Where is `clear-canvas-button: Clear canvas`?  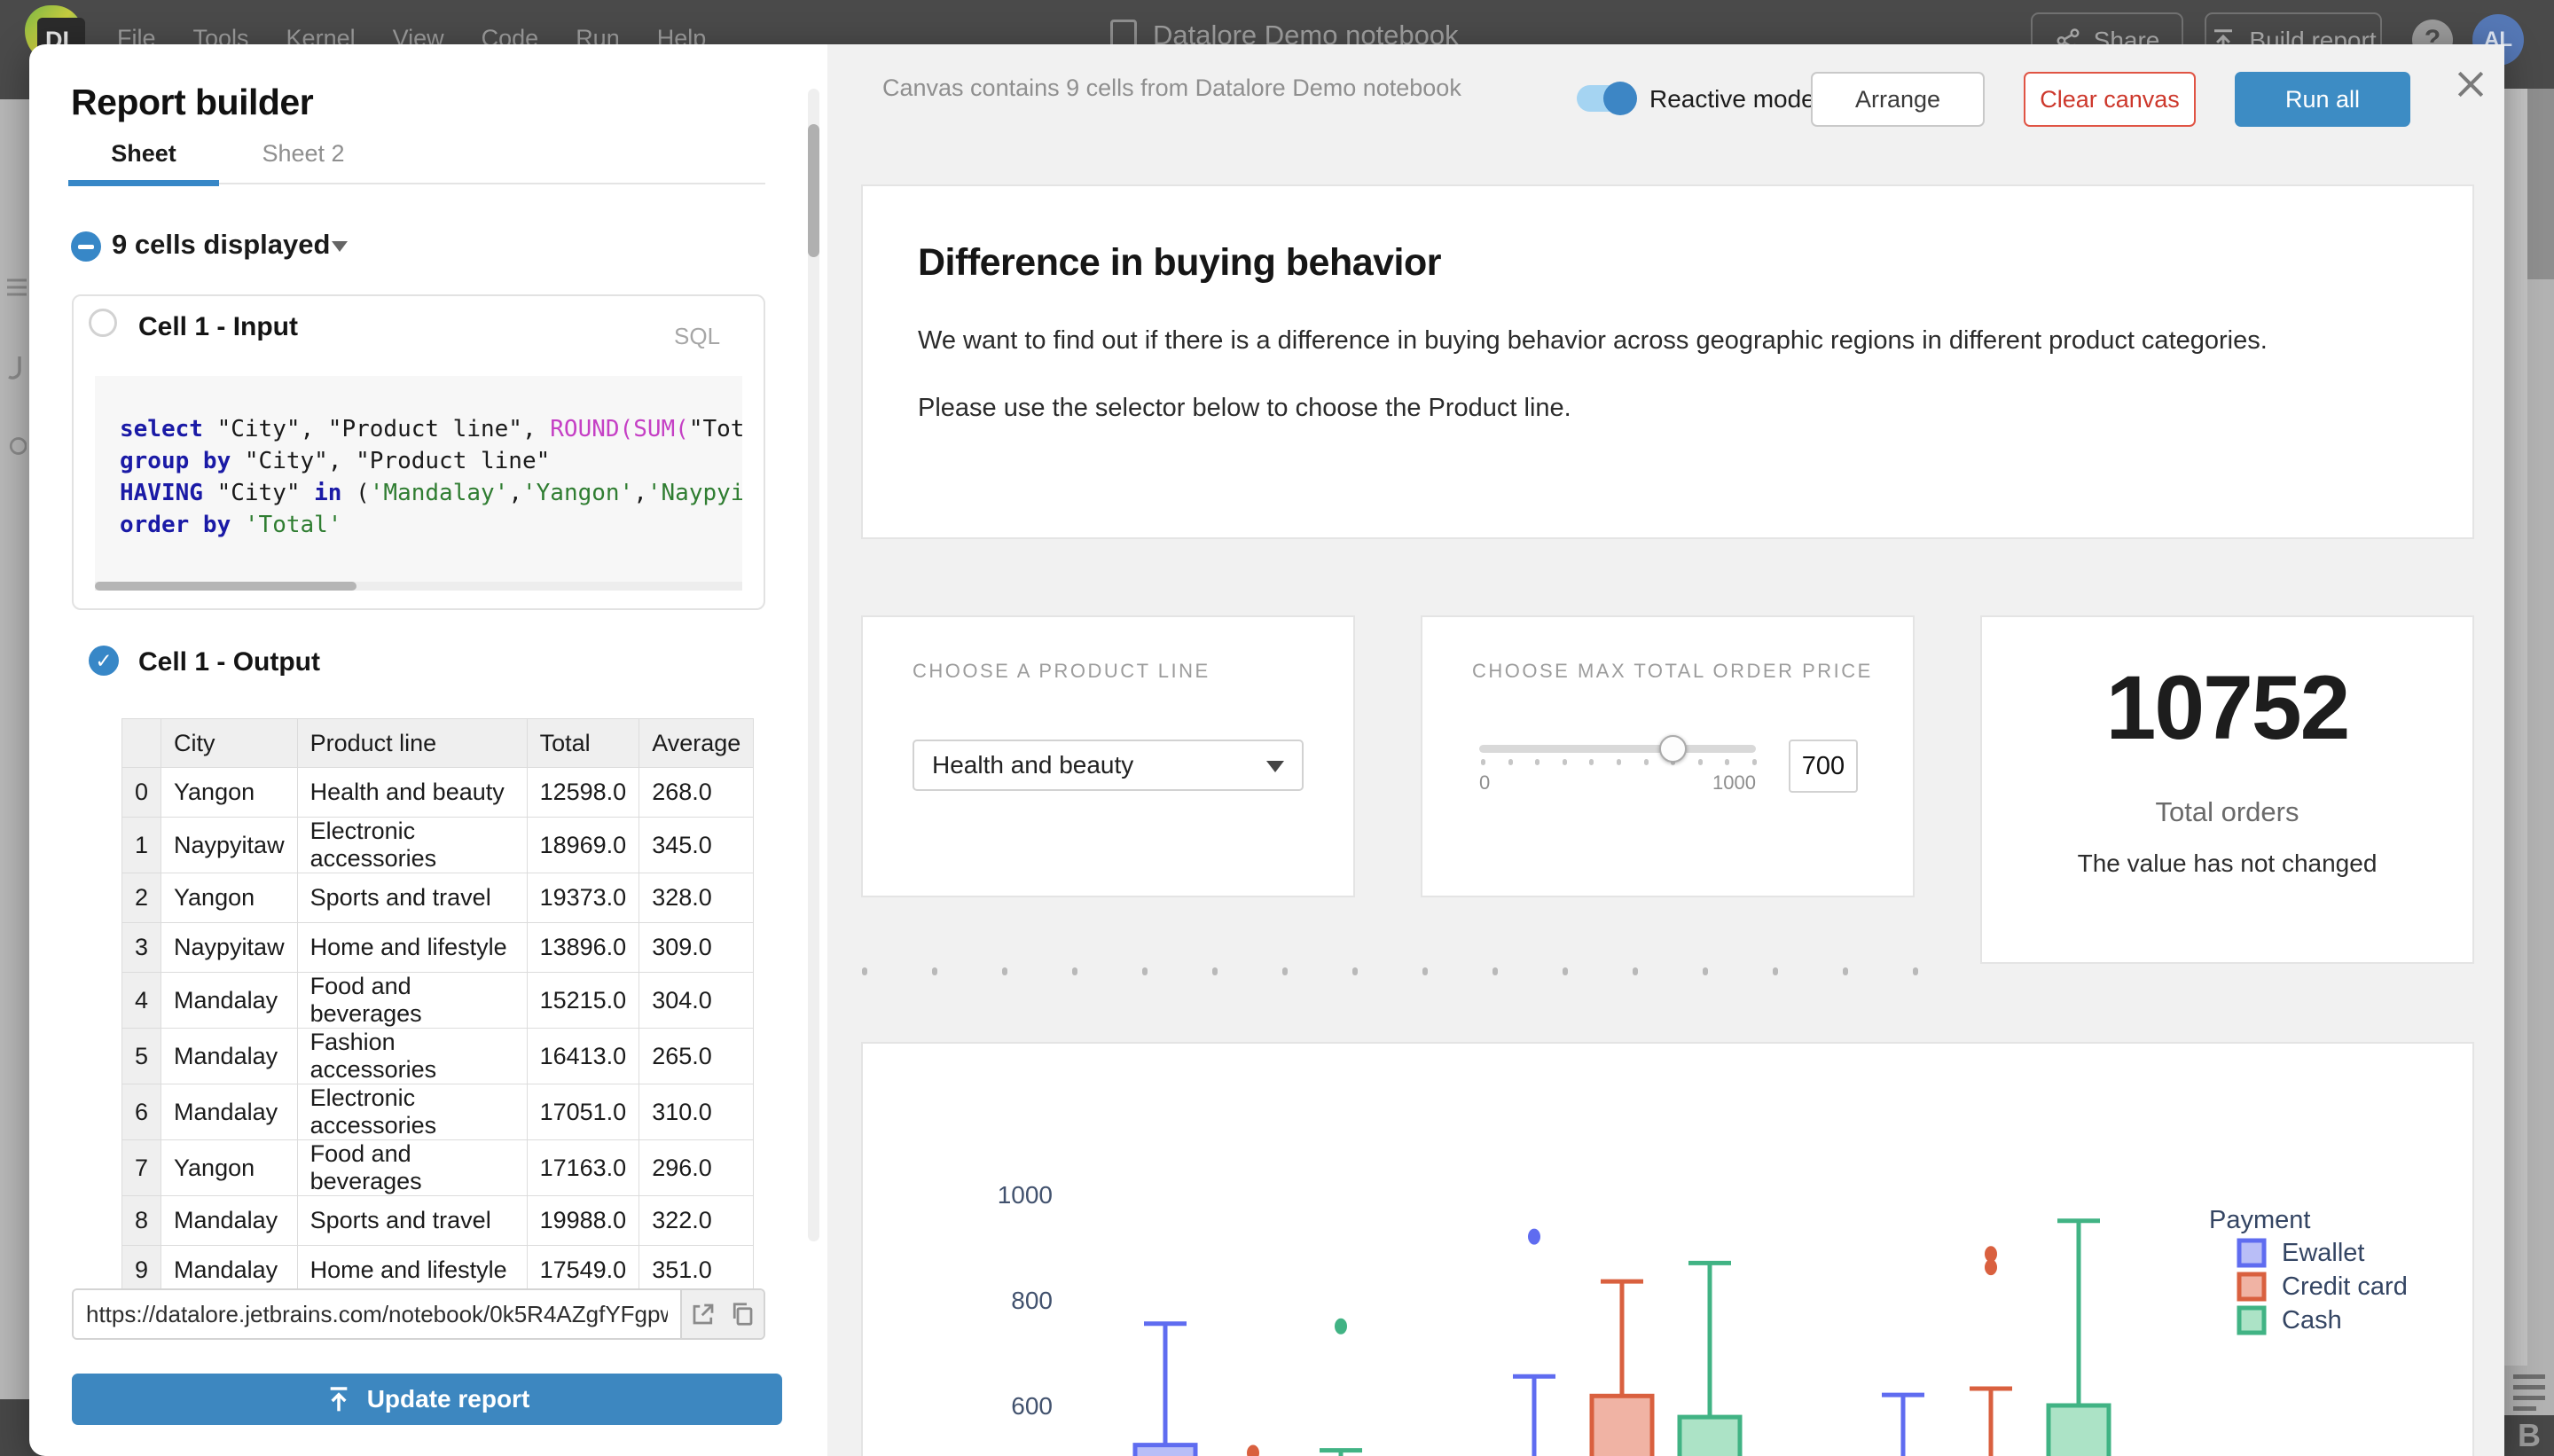 clear-canvas-button: Clear canvas is located at coordinates (2110, 99).